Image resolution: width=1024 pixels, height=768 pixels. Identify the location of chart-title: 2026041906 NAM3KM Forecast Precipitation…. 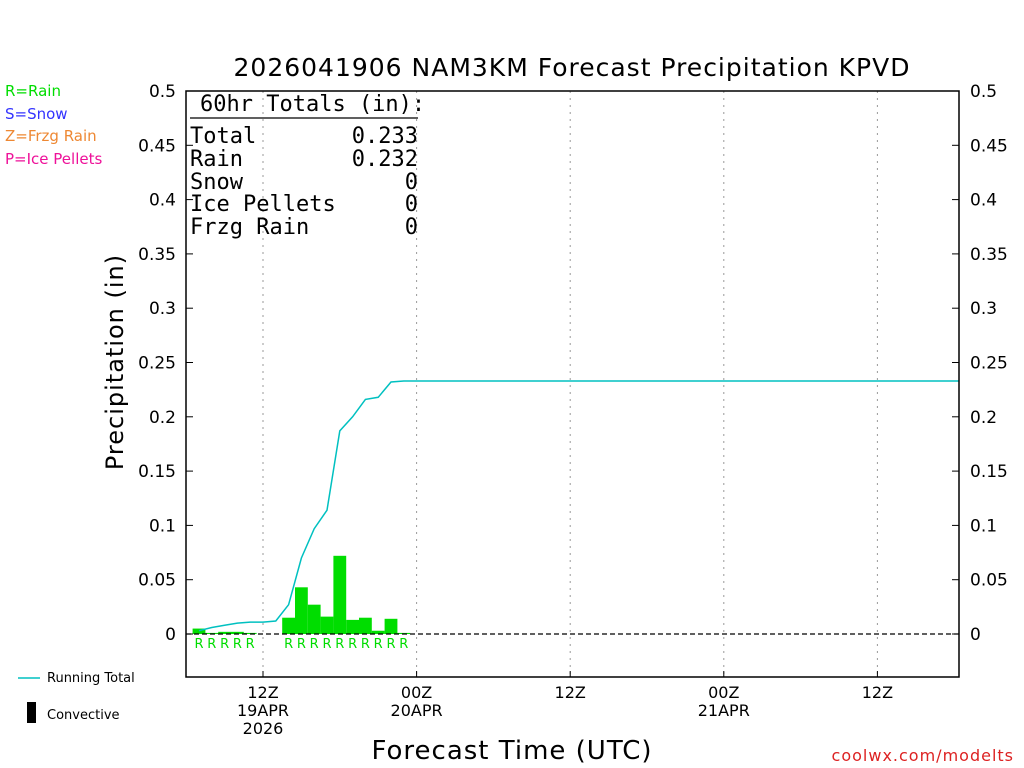
(572, 67).